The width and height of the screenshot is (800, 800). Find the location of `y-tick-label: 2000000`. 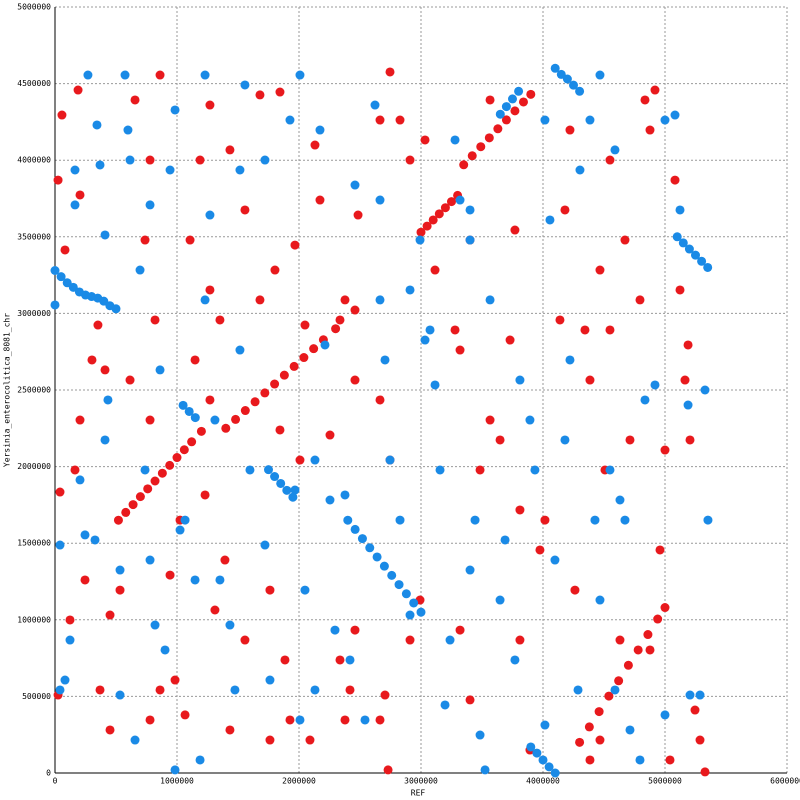

y-tick-label: 2000000 is located at coordinates (34, 466).